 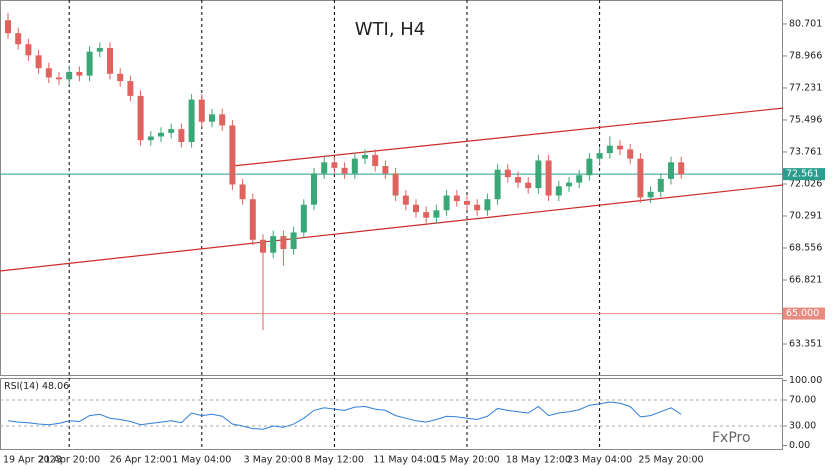 What do you see at coordinates (799, 445) in the screenshot?
I see `rsi-tick-label: 0.00` at bounding box center [799, 445].